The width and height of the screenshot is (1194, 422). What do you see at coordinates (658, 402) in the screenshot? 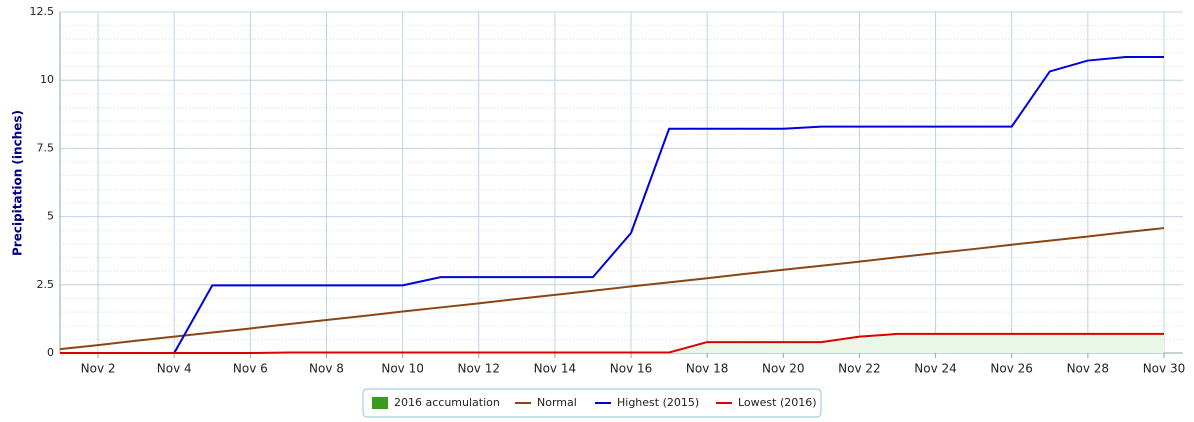
I see `legend-label: Highest (2015)` at bounding box center [658, 402].